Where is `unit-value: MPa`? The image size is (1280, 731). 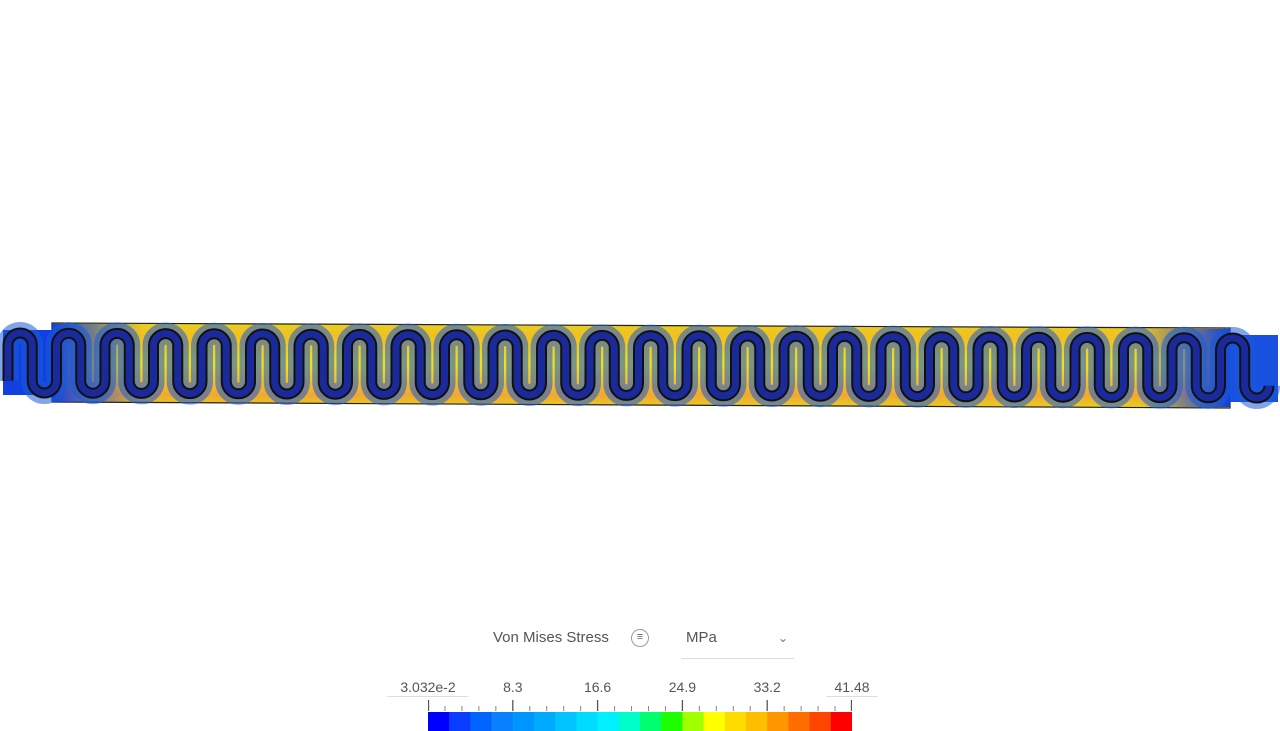 unit-value: MPa is located at coordinates (701, 637).